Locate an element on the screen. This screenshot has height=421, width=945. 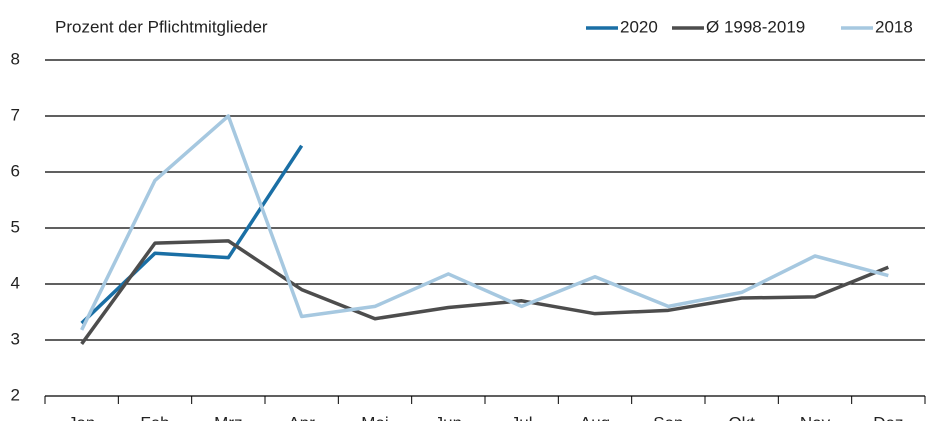
y-tick-label: 3 is located at coordinates (15, 338).